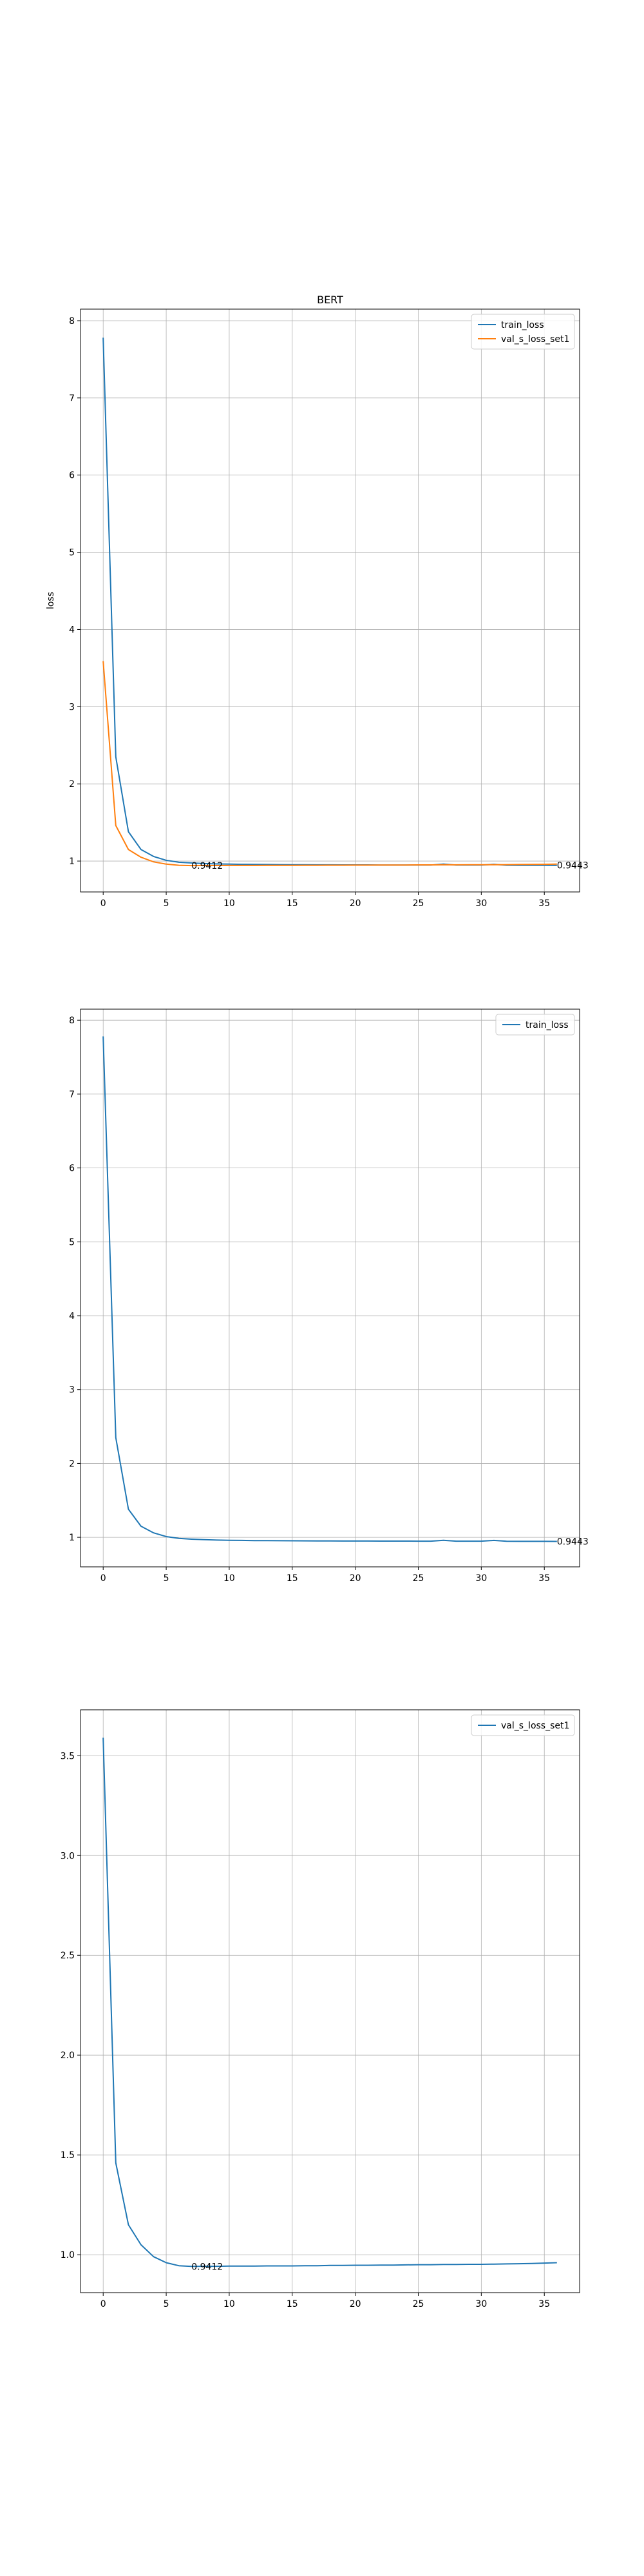 This screenshot has height=2576, width=644. I want to click on legend: train_loss val_s_loss_set1, so click(523, 332).